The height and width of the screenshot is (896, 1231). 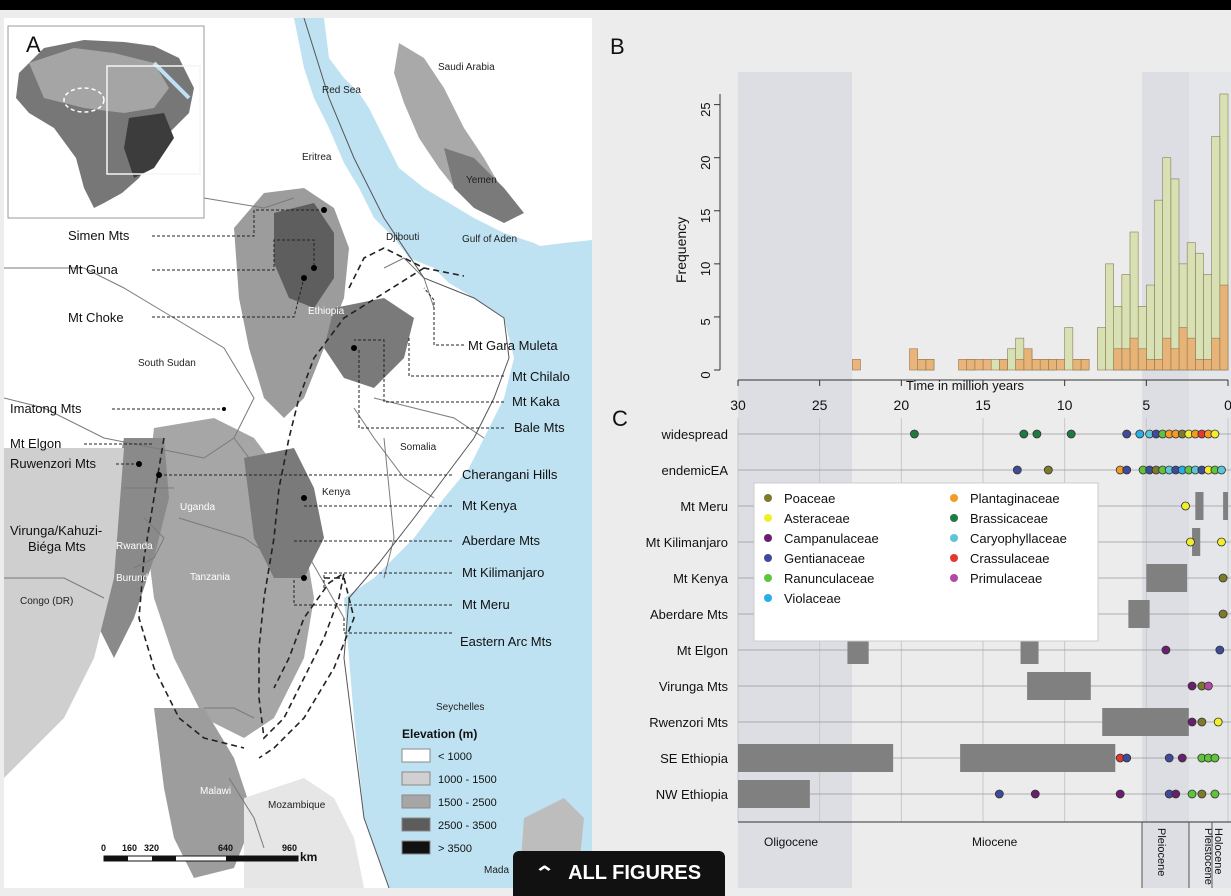 I want to click on label-imatong-mts: Imatong Mts, so click(x=46, y=408).